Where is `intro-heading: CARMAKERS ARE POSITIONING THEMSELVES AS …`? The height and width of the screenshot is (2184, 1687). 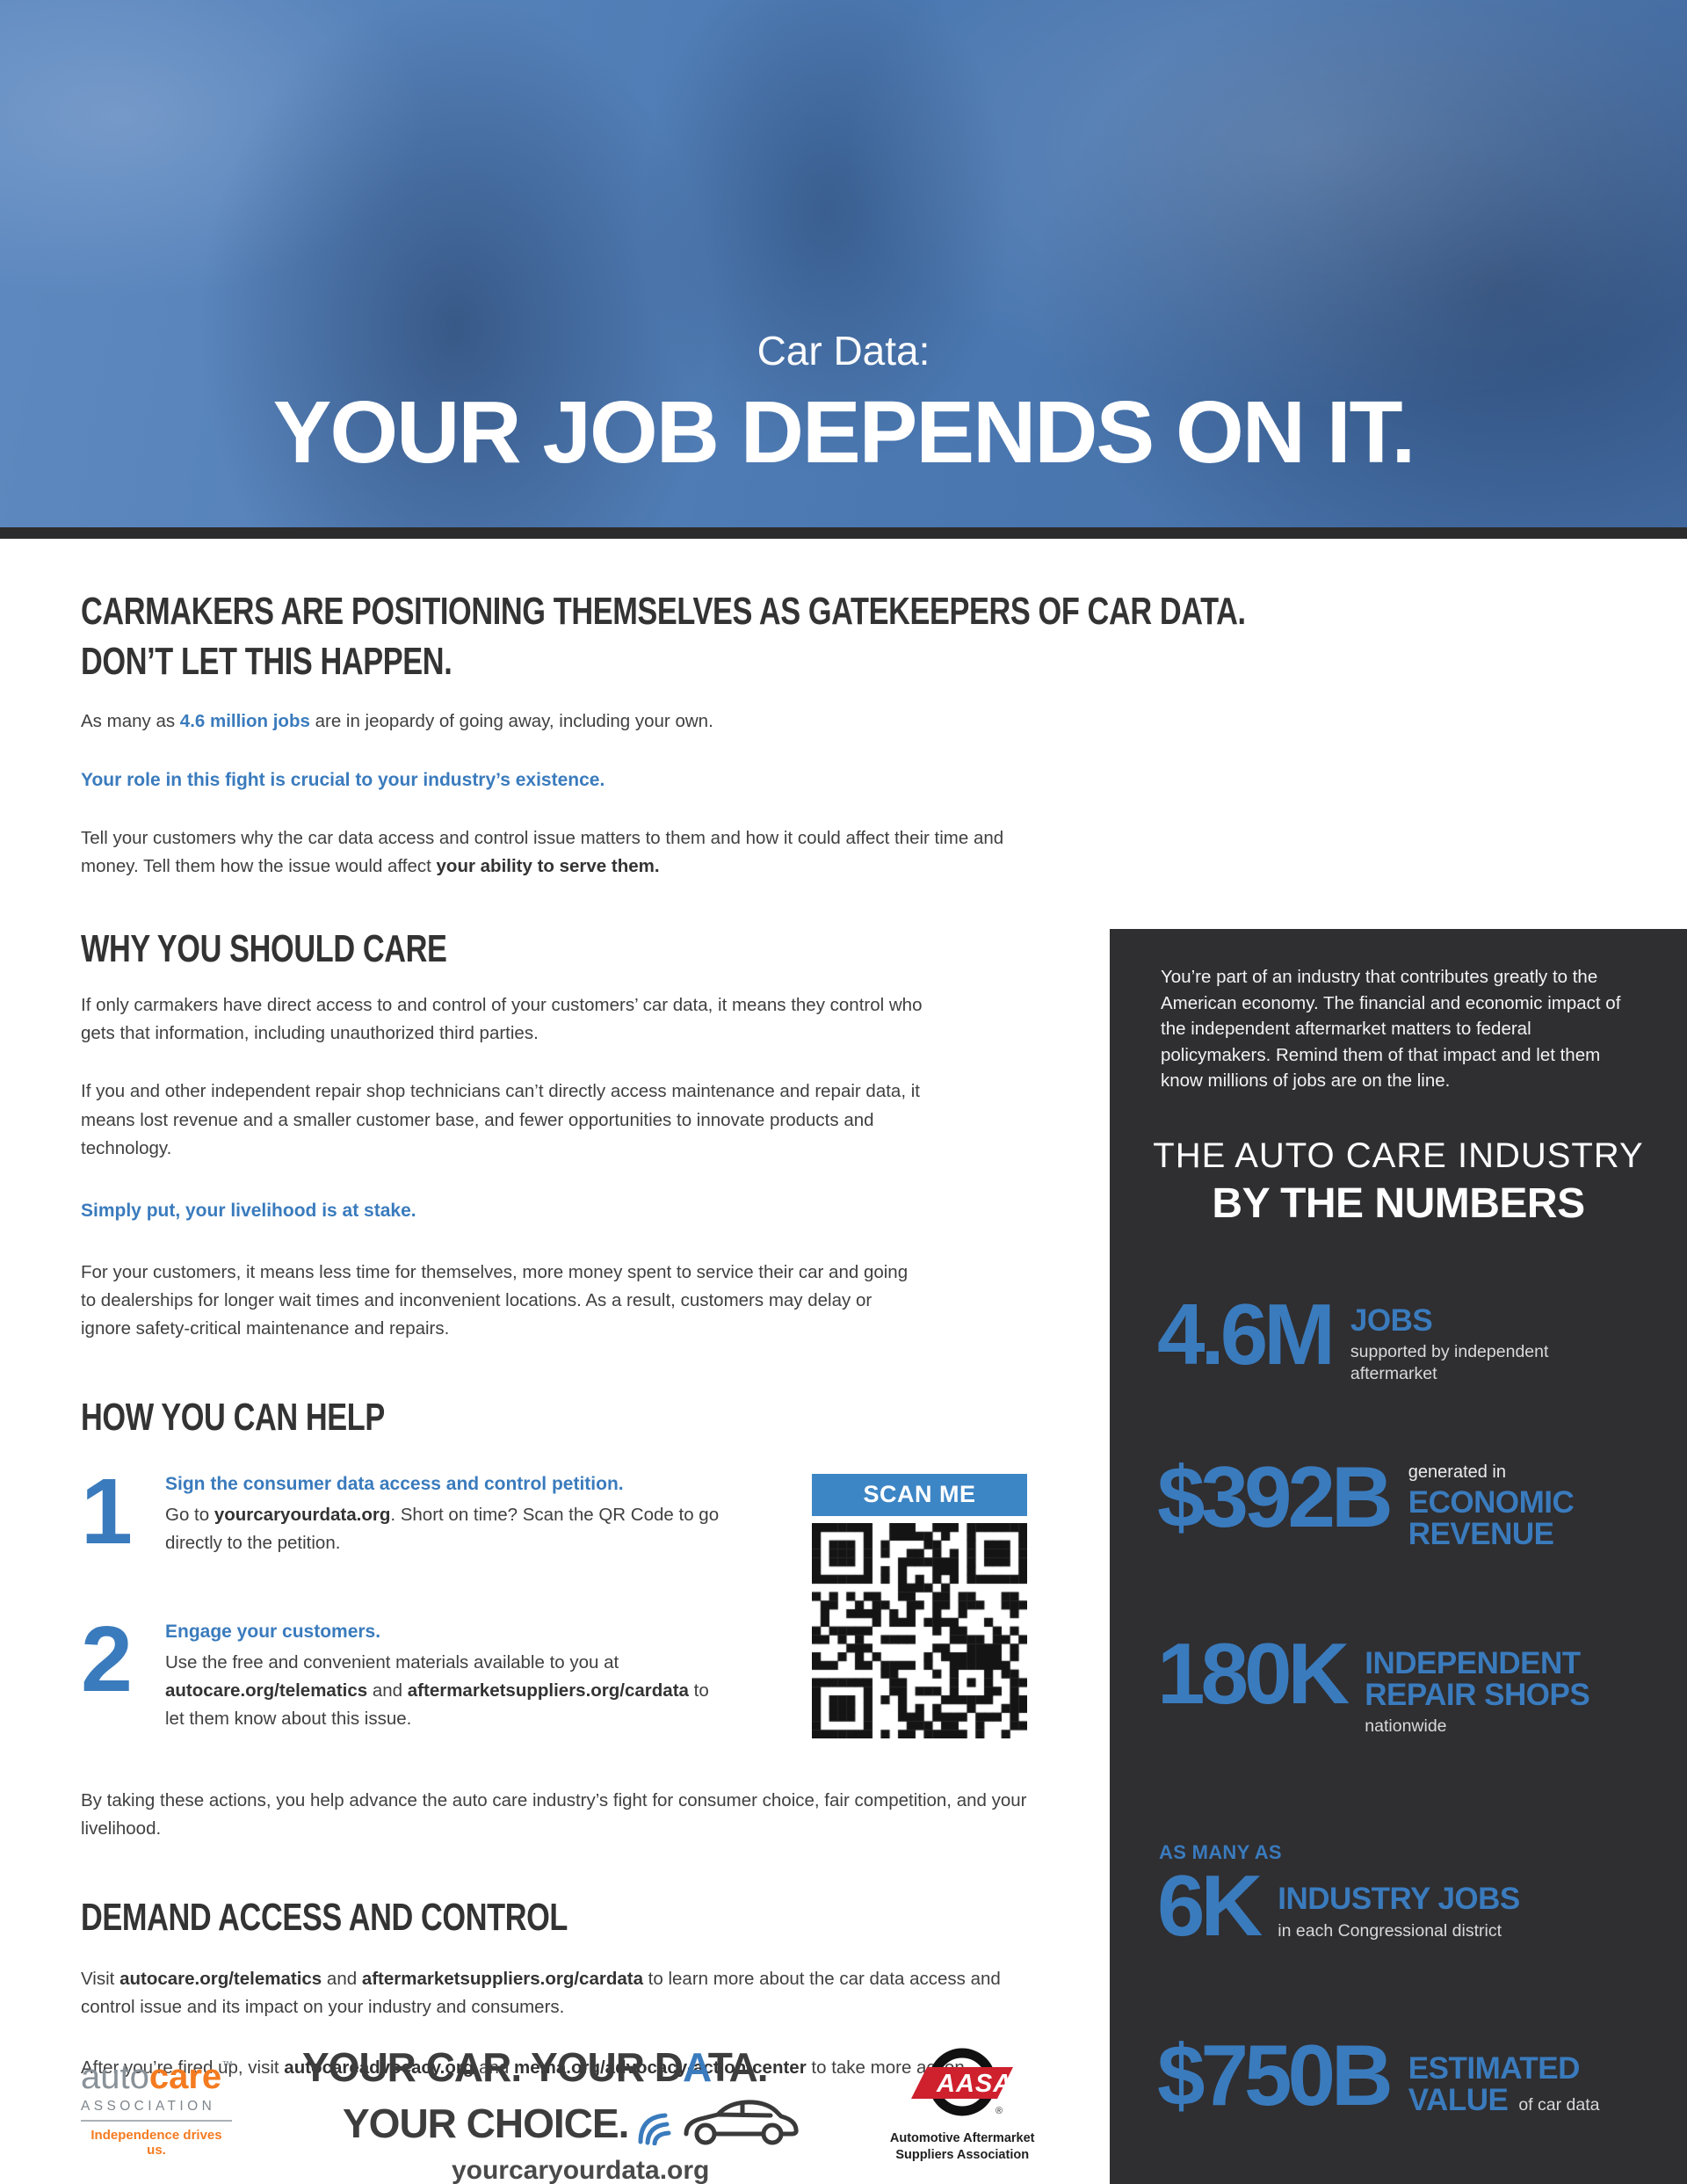
intro-heading: CARMAKERS ARE POSITIONING THEMSELVES AS … is located at coordinates (663, 636).